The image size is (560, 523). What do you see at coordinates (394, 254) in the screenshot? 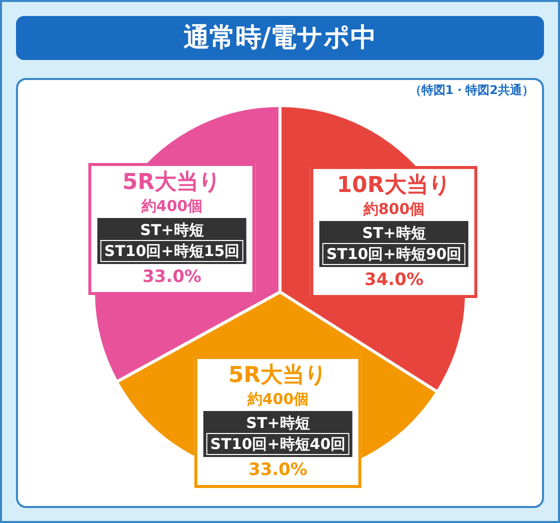
I see `text: ST10回+時短90回` at bounding box center [394, 254].